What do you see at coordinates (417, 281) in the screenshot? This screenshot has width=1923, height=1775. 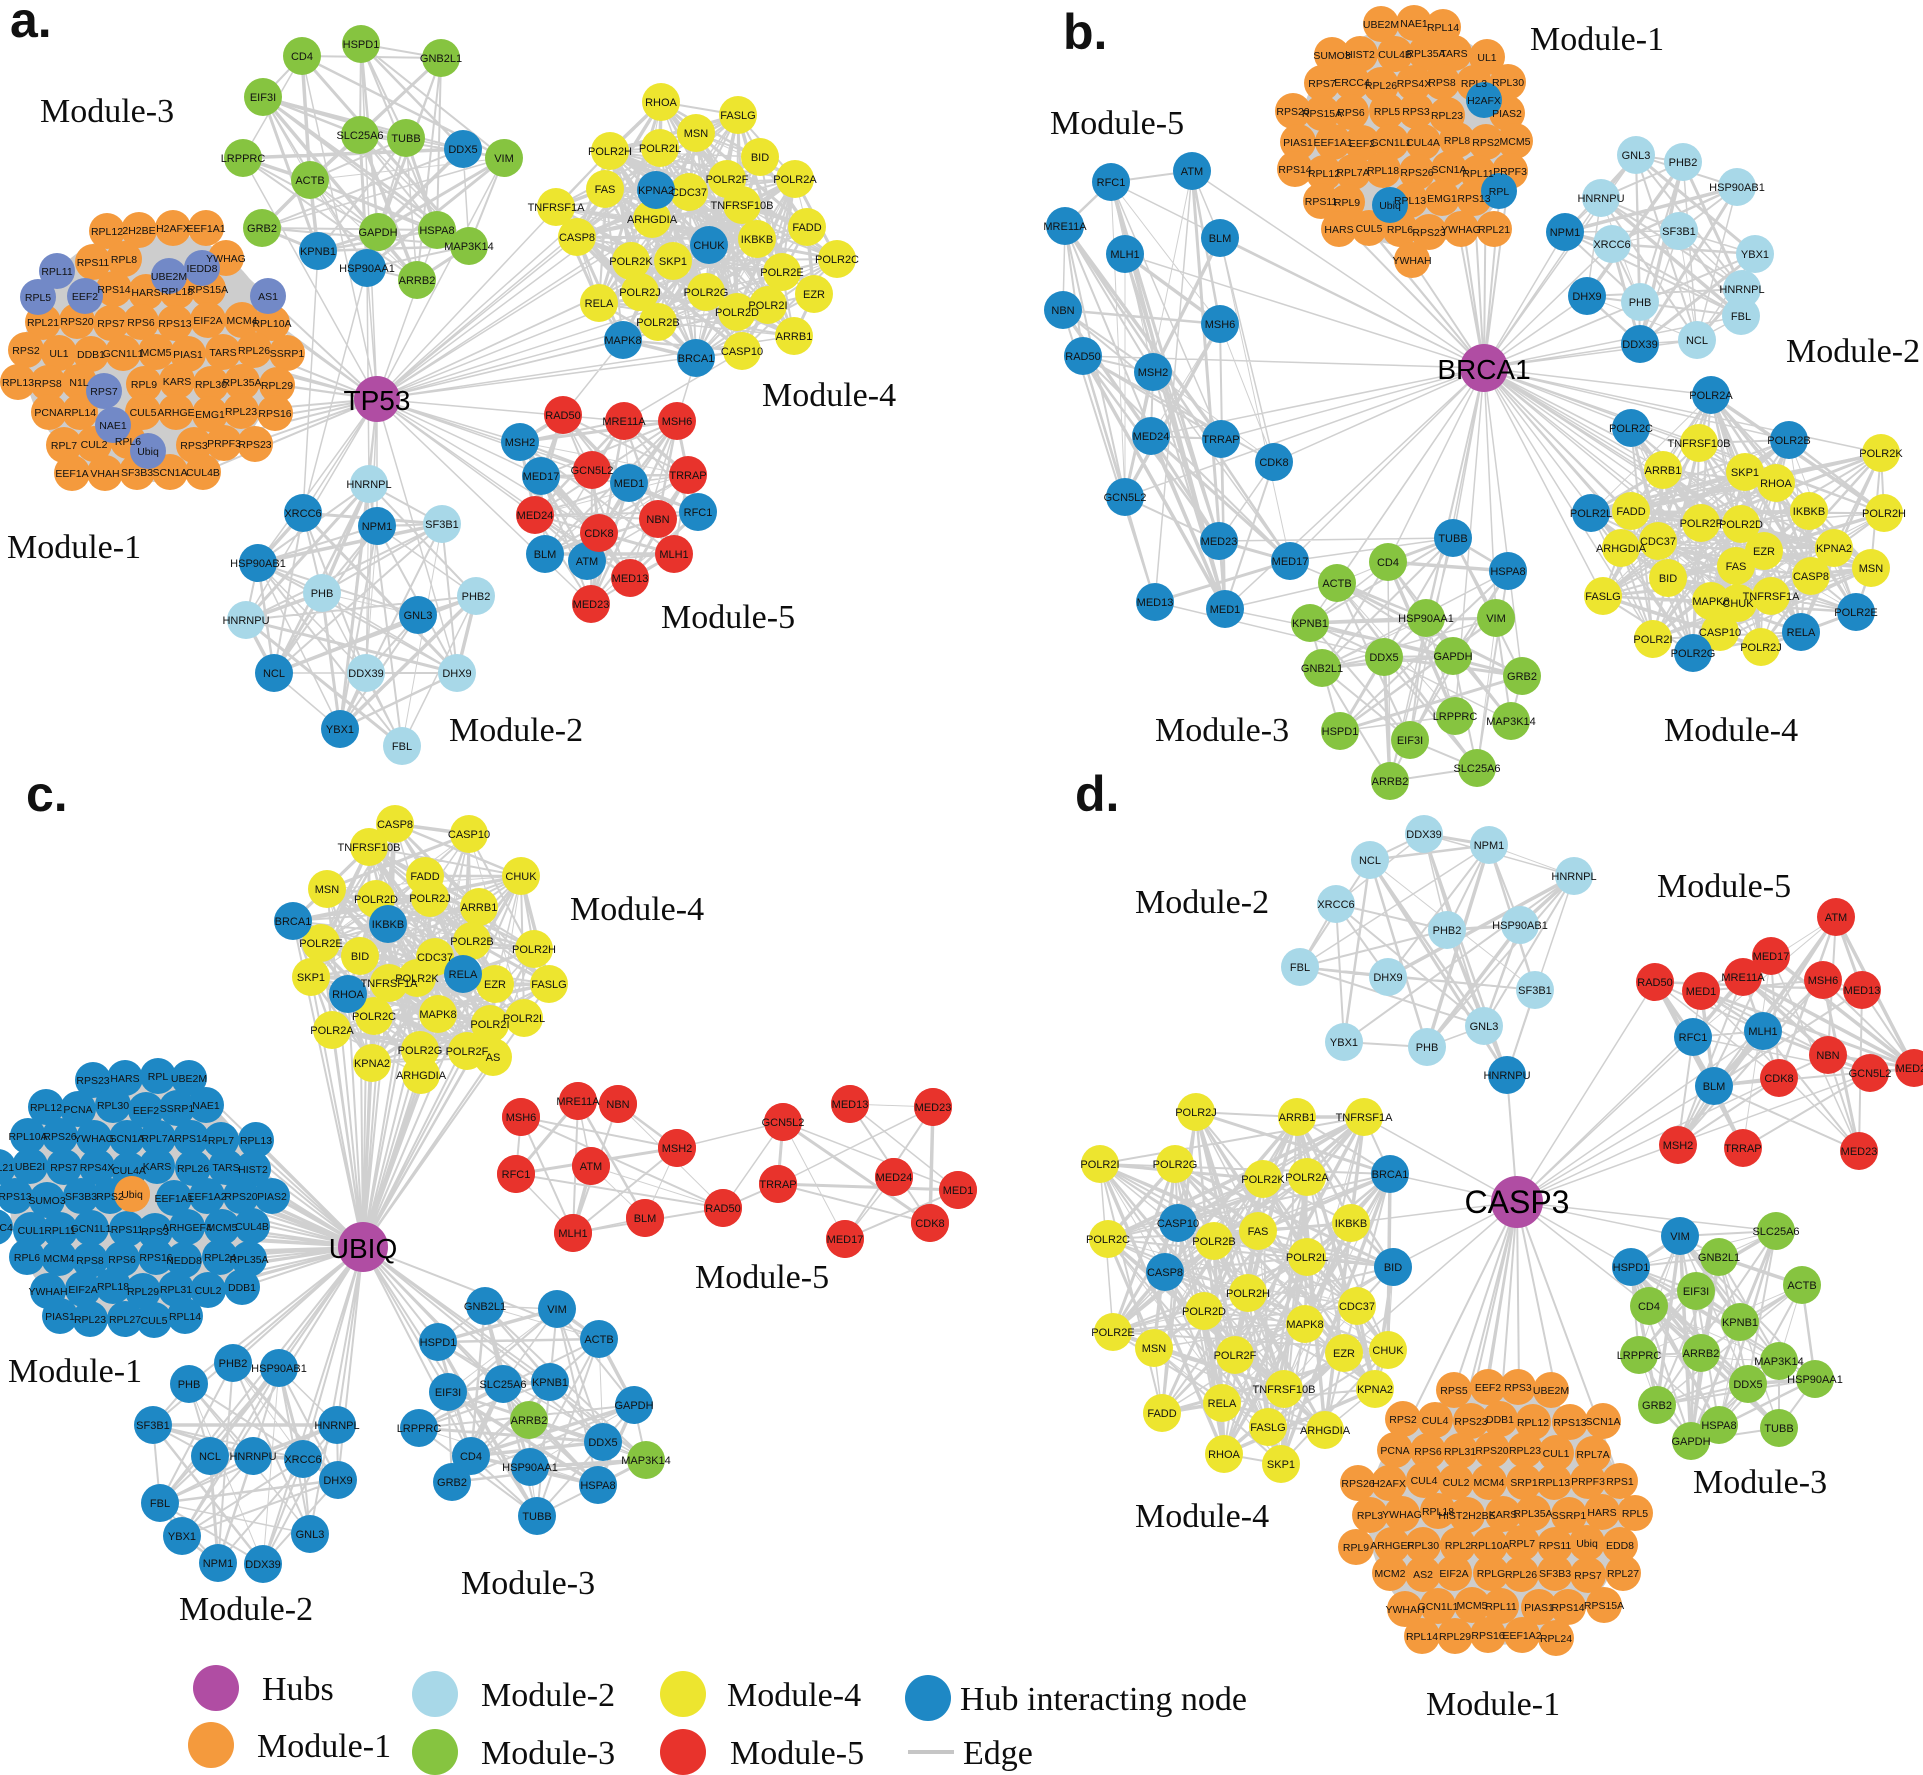 I see `svg-text: ARRB2` at bounding box center [417, 281].